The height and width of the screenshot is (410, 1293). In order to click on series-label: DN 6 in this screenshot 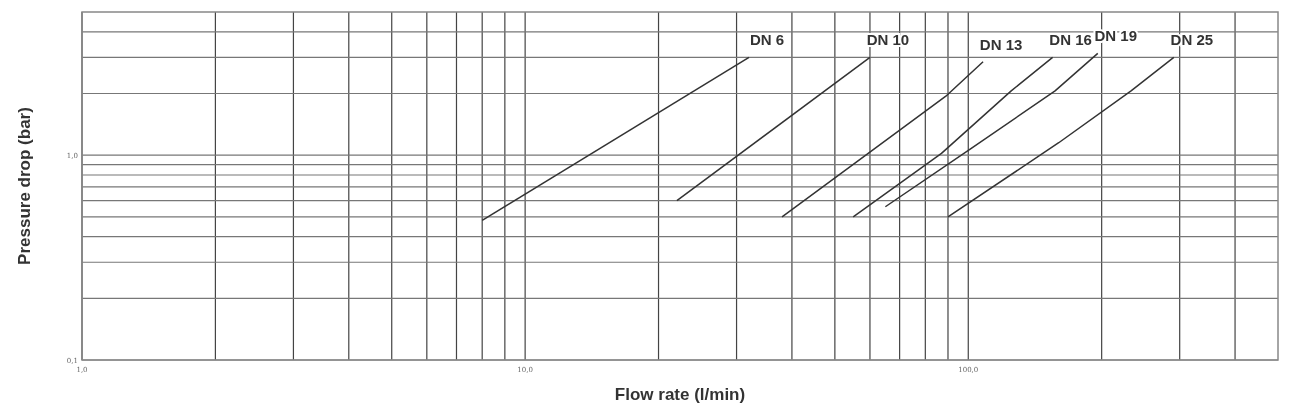, I will do `click(767, 40)`.